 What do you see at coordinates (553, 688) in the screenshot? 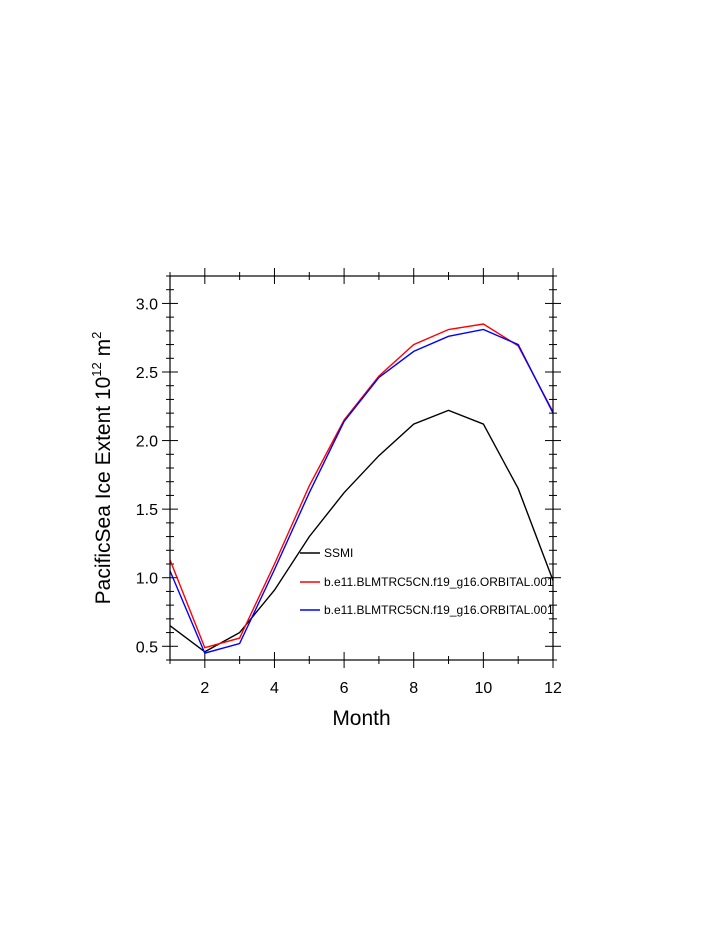
I see `x-tick-label: 12` at bounding box center [553, 688].